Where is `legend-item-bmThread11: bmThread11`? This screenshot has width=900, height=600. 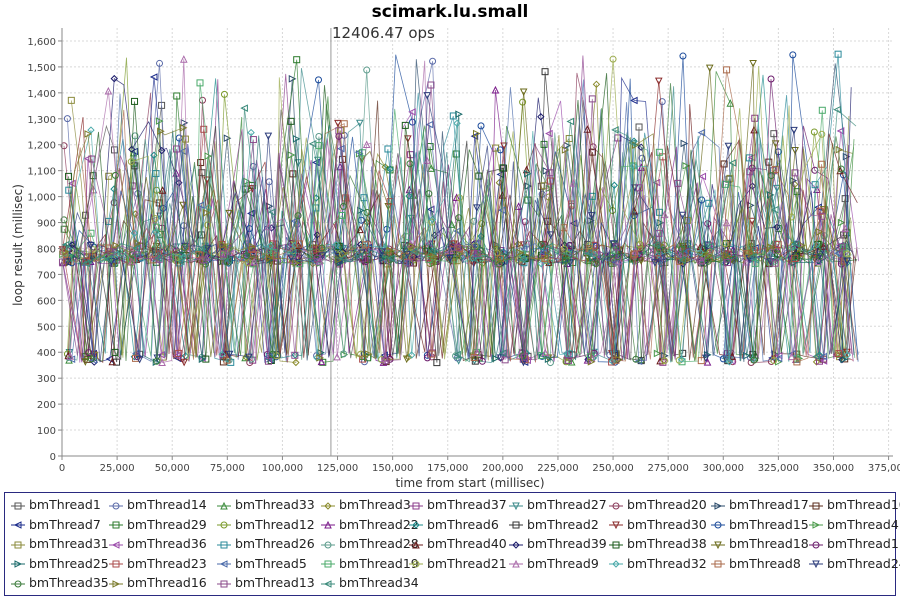
legend-item-bmThread11: bmThread11 is located at coordinates (854, 544).